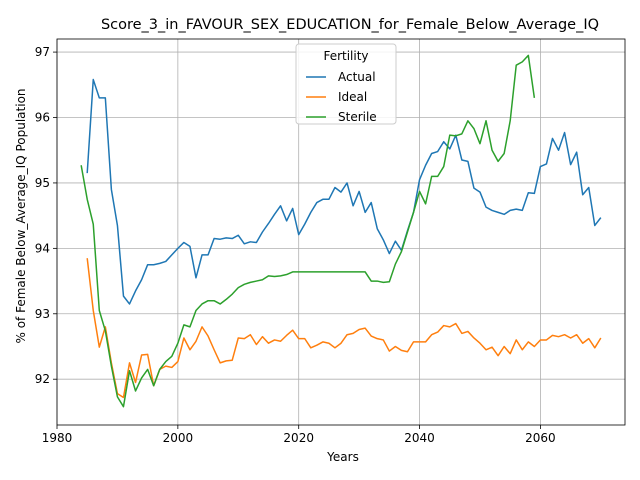 Image resolution: width=640 pixels, height=480 pixels. I want to click on y-tick-label: 92, so click(42, 379).